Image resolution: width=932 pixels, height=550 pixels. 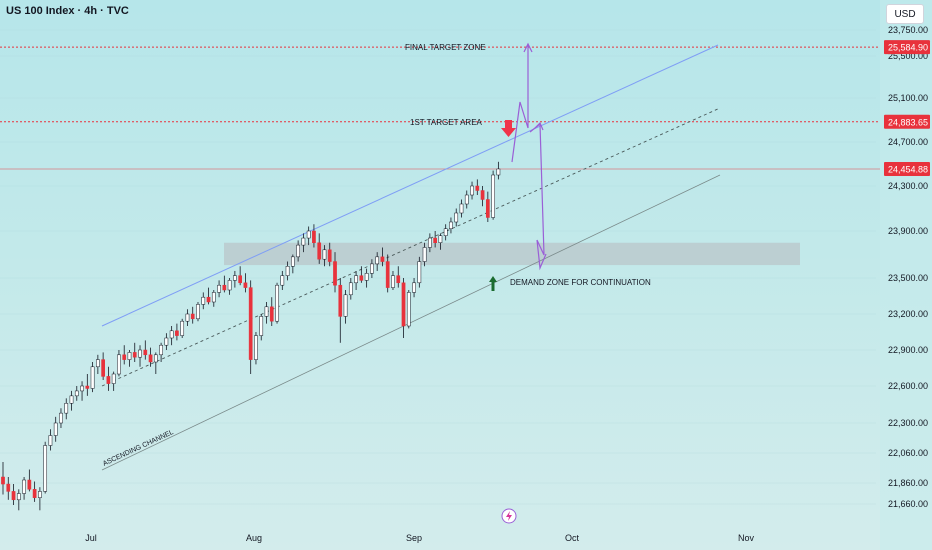 I want to click on price-tick-label: 23,500.00, so click(x=908, y=278).